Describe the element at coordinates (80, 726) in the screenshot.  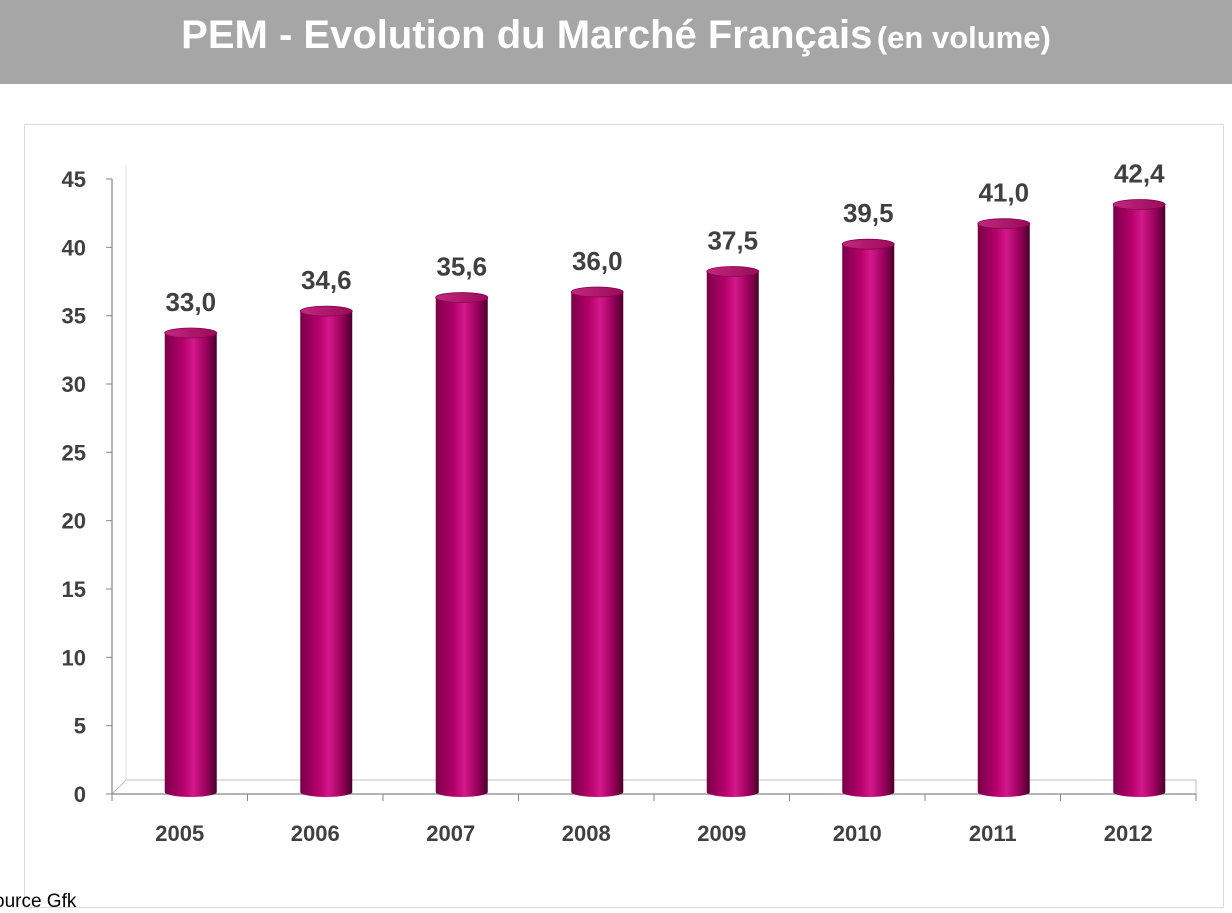
I see `y-tick-label: 5` at that location.